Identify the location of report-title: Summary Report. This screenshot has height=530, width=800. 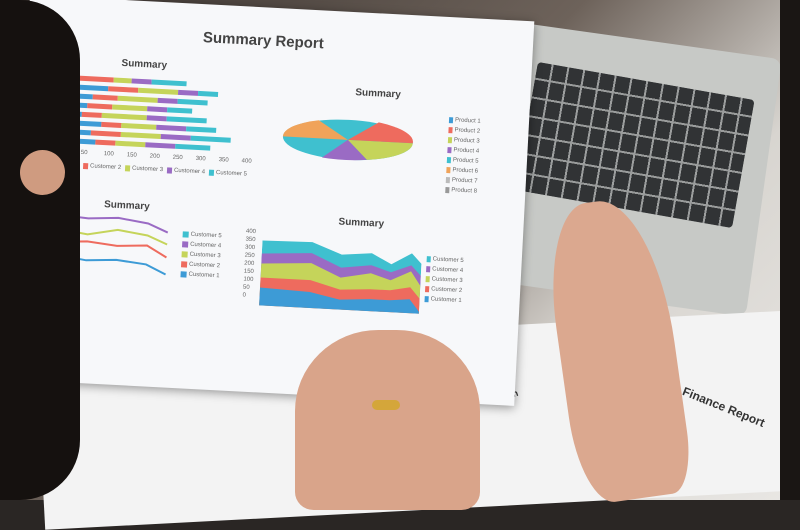
(263, 41).